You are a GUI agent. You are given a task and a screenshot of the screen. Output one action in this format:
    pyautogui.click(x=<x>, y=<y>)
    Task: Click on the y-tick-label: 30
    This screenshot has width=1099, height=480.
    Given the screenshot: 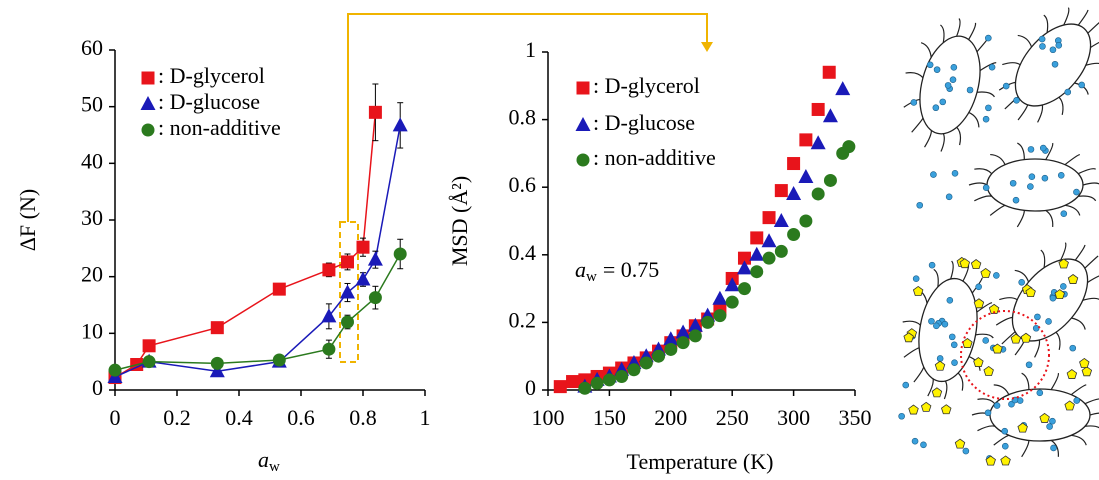 What is the action you would take?
    pyautogui.click(x=92, y=217)
    